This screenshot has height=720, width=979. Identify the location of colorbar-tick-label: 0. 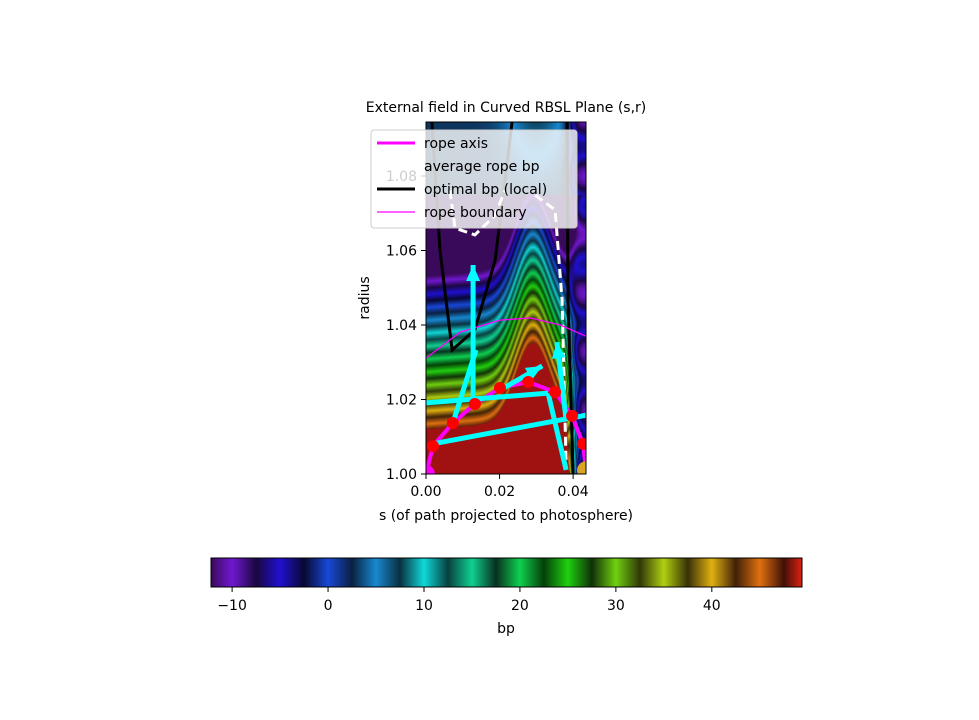
(328, 606).